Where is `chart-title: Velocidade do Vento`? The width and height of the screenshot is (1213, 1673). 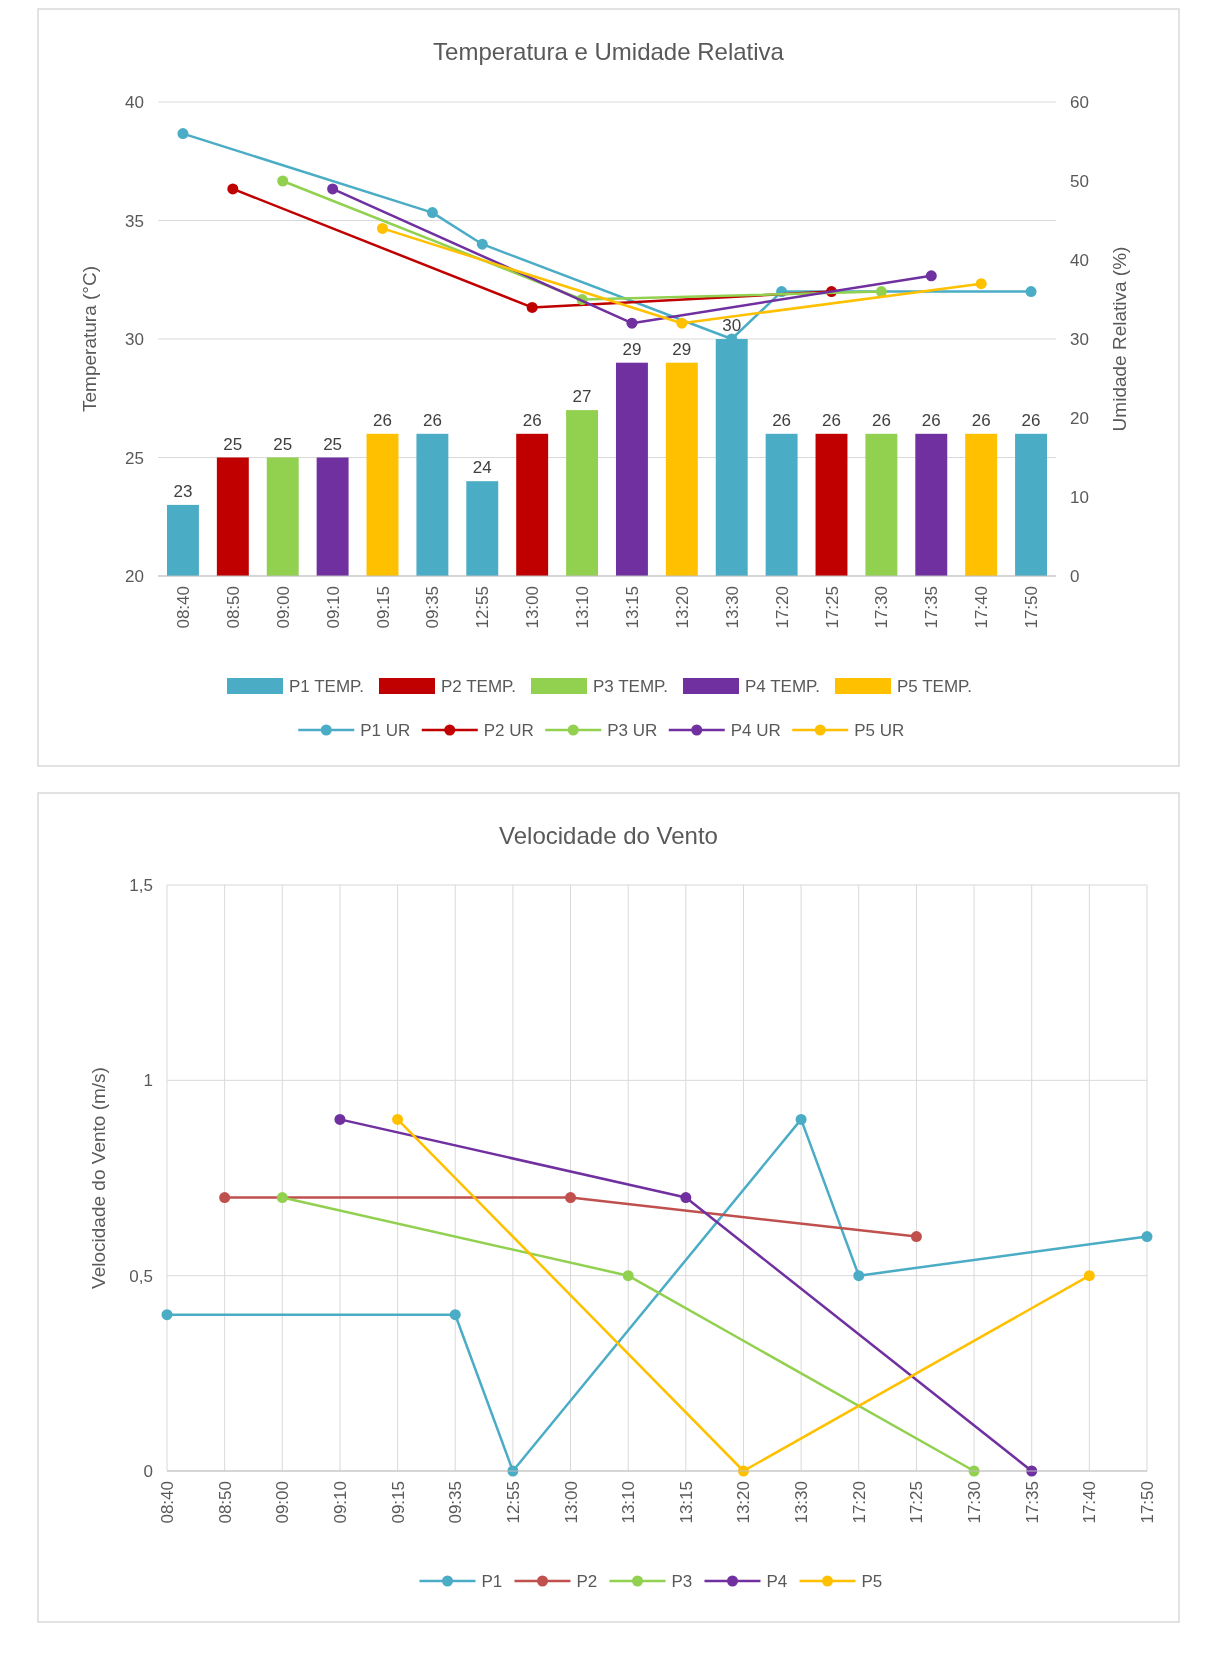
chart-title: Velocidade do Vento is located at coordinates (608, 835).